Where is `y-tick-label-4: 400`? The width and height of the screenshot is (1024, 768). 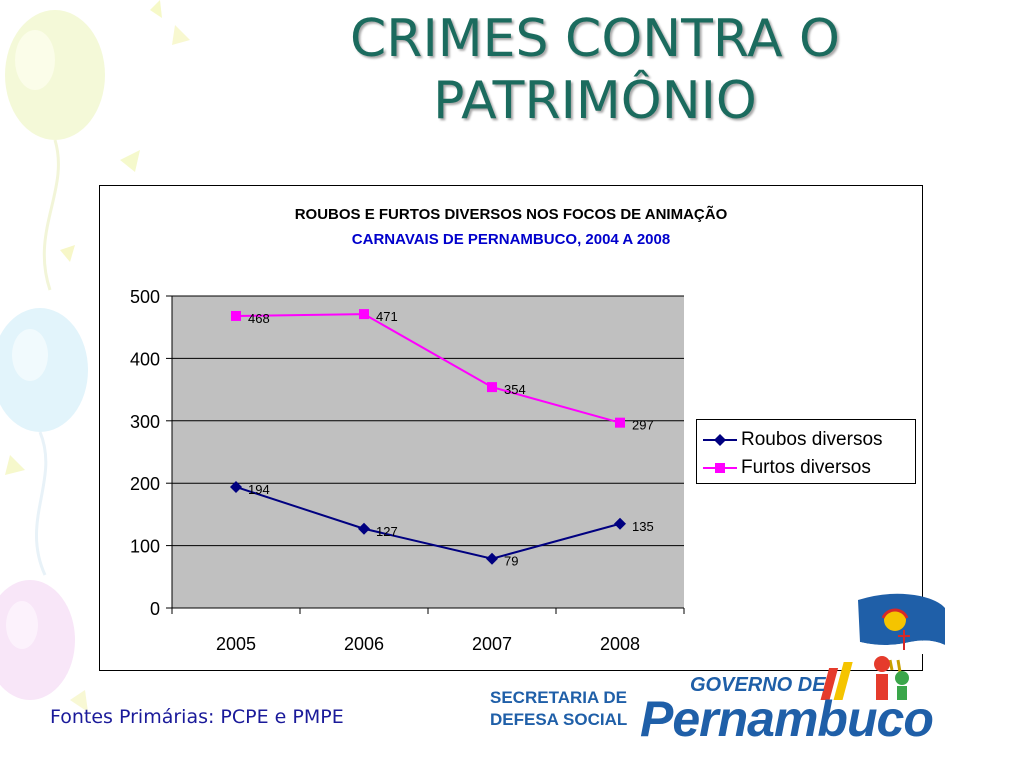 y-tick-label-4: 400 is located at coordinates (145, 359).